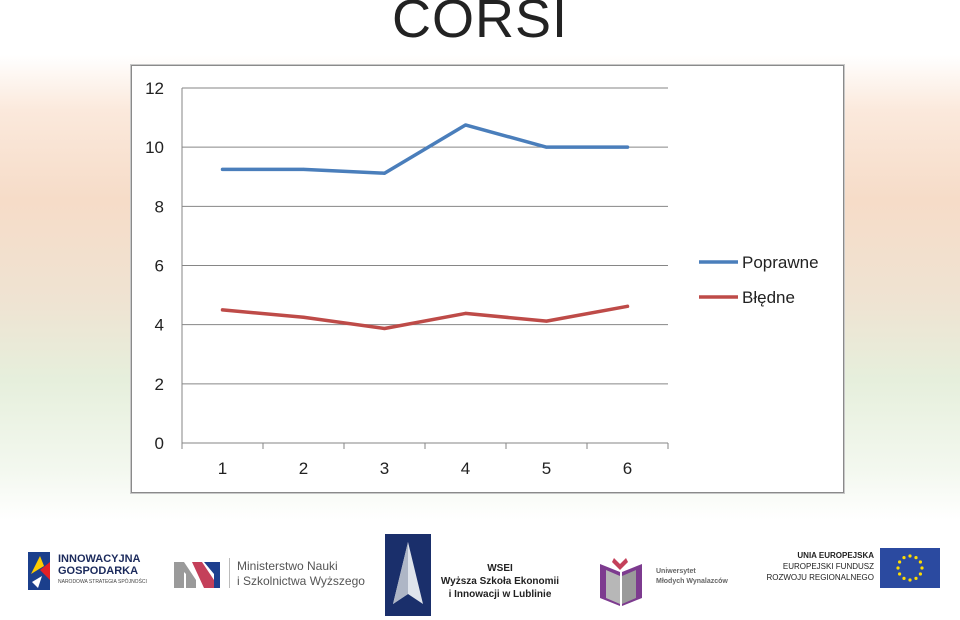 This screenshot has width=960, height=620. Describe the element at coordinates (627, 468) in the screenshot. I see `x-tick-label: 6` at that location.